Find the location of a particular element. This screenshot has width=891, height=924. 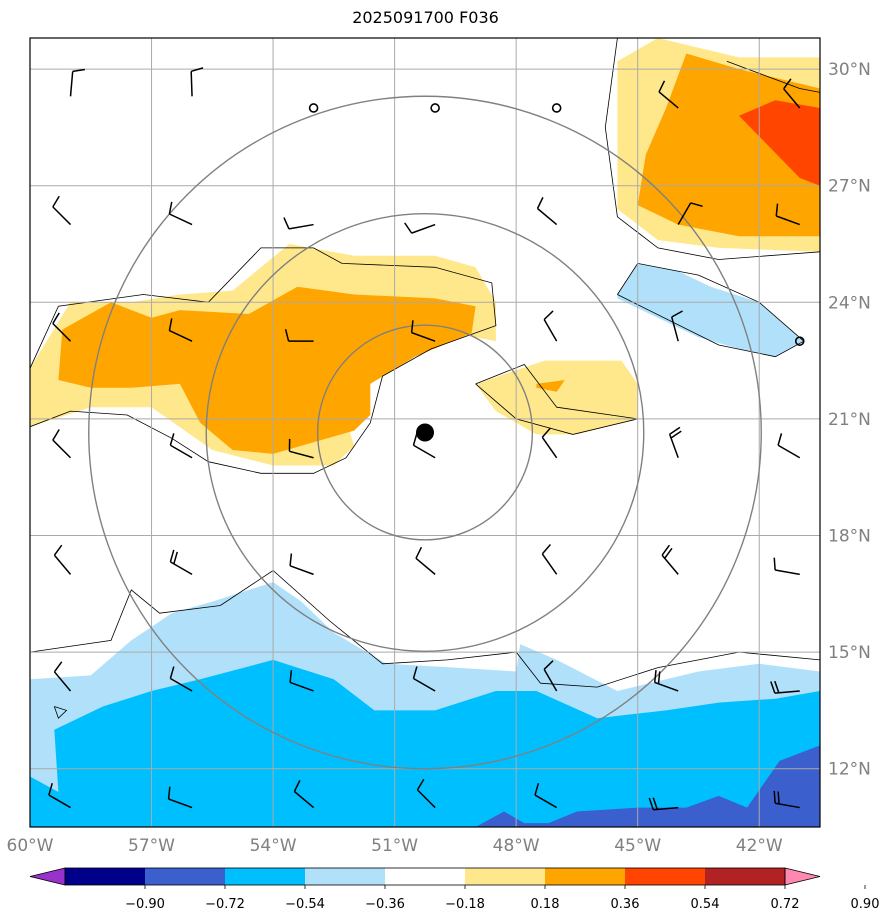

colorbar-label: 0.36 is located at coordinates (625, 904).